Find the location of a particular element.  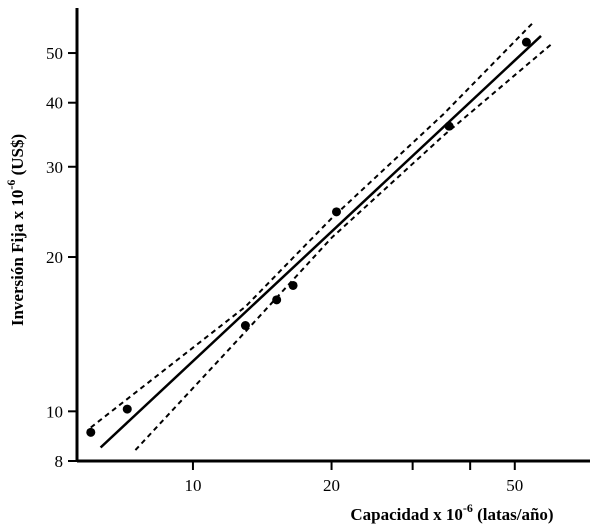

x-axis-title: Capacidad x 10-6 (latas/año) is located at coordinates (451, 512).